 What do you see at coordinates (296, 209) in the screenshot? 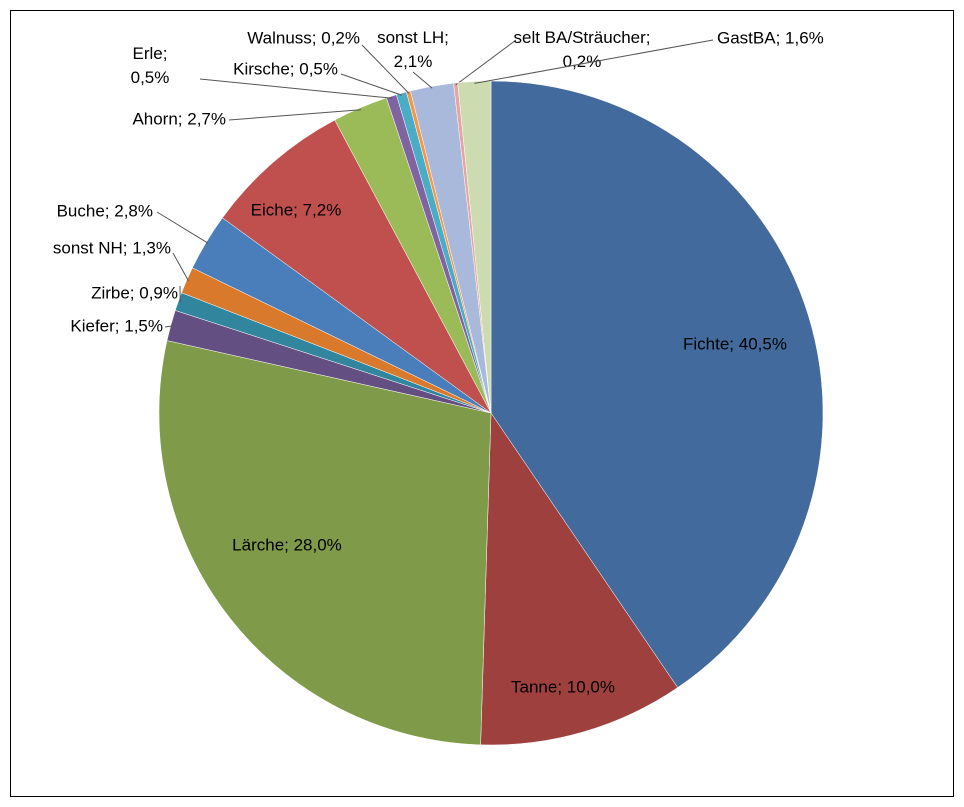
I see `data-label: Eiche; 7,2%` at bounding box center [296, 209].